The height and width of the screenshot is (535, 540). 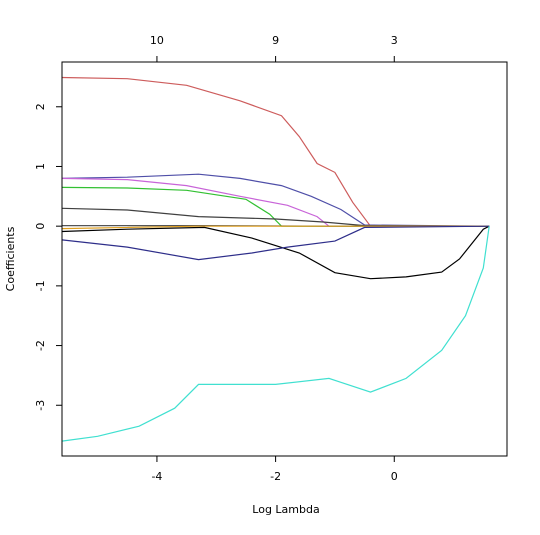 What do you see at coordinates (10, 258) in the screenshot?
I see `y-axis-label: Coefficients` at bounding box center [10, 258].